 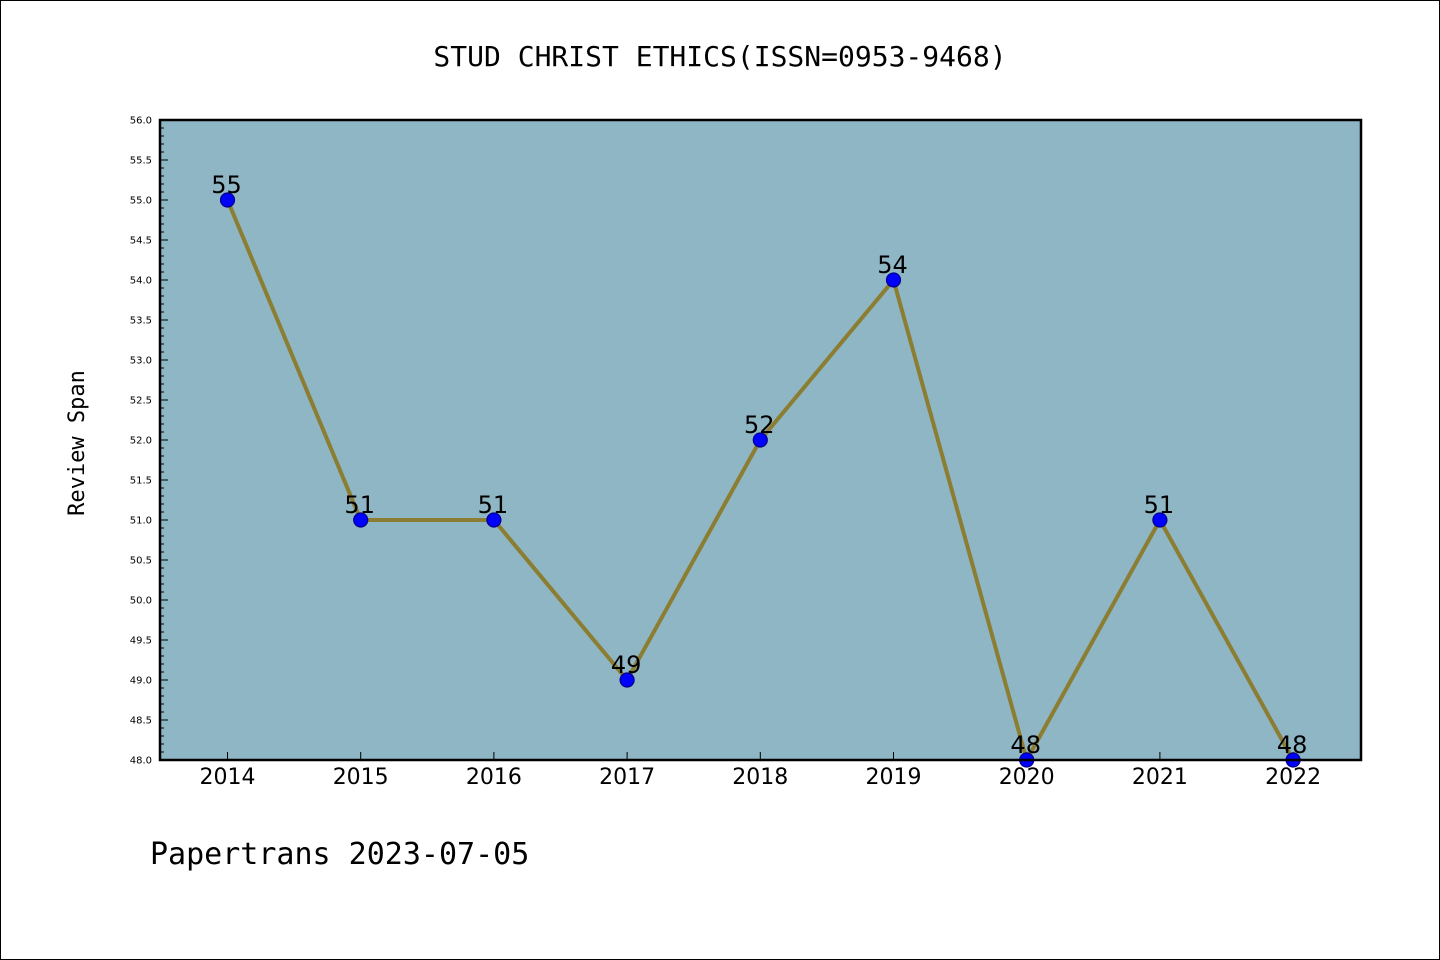 I want to click on data-label: 52, so click(x=759, y=425).